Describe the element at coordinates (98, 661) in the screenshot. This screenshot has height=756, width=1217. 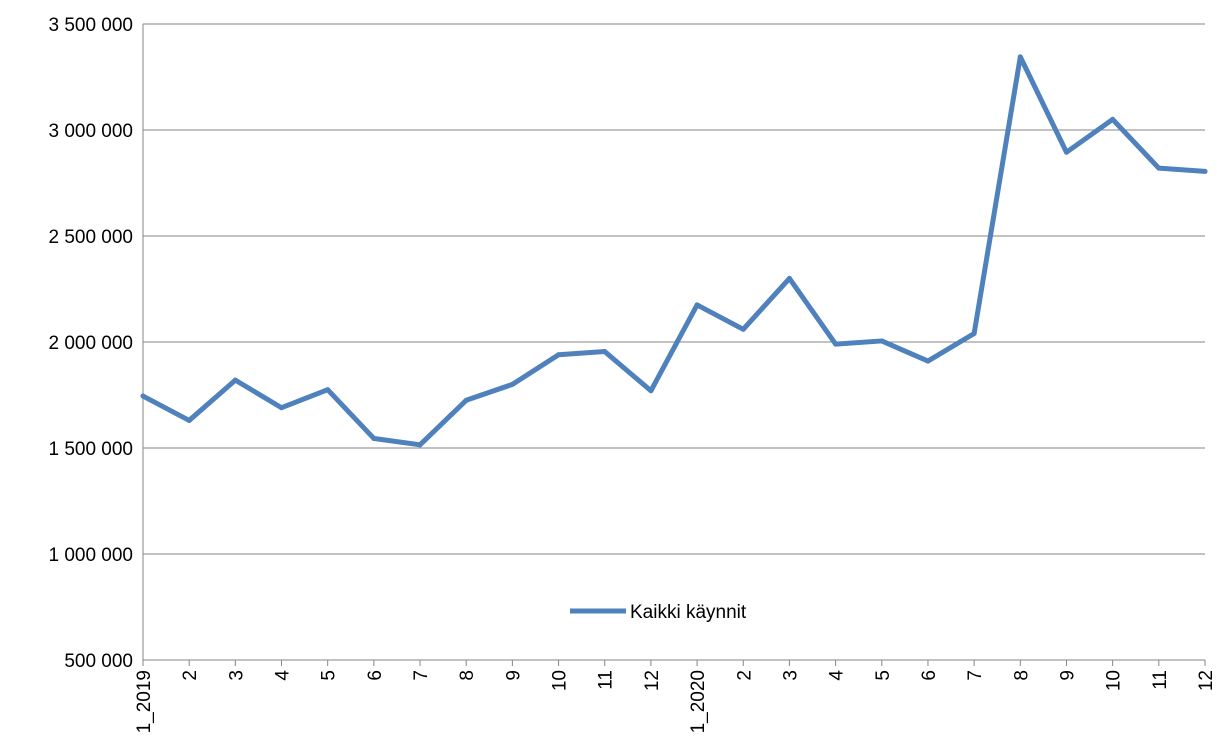
I see `y-tick-label-0: 500 000` at that location.